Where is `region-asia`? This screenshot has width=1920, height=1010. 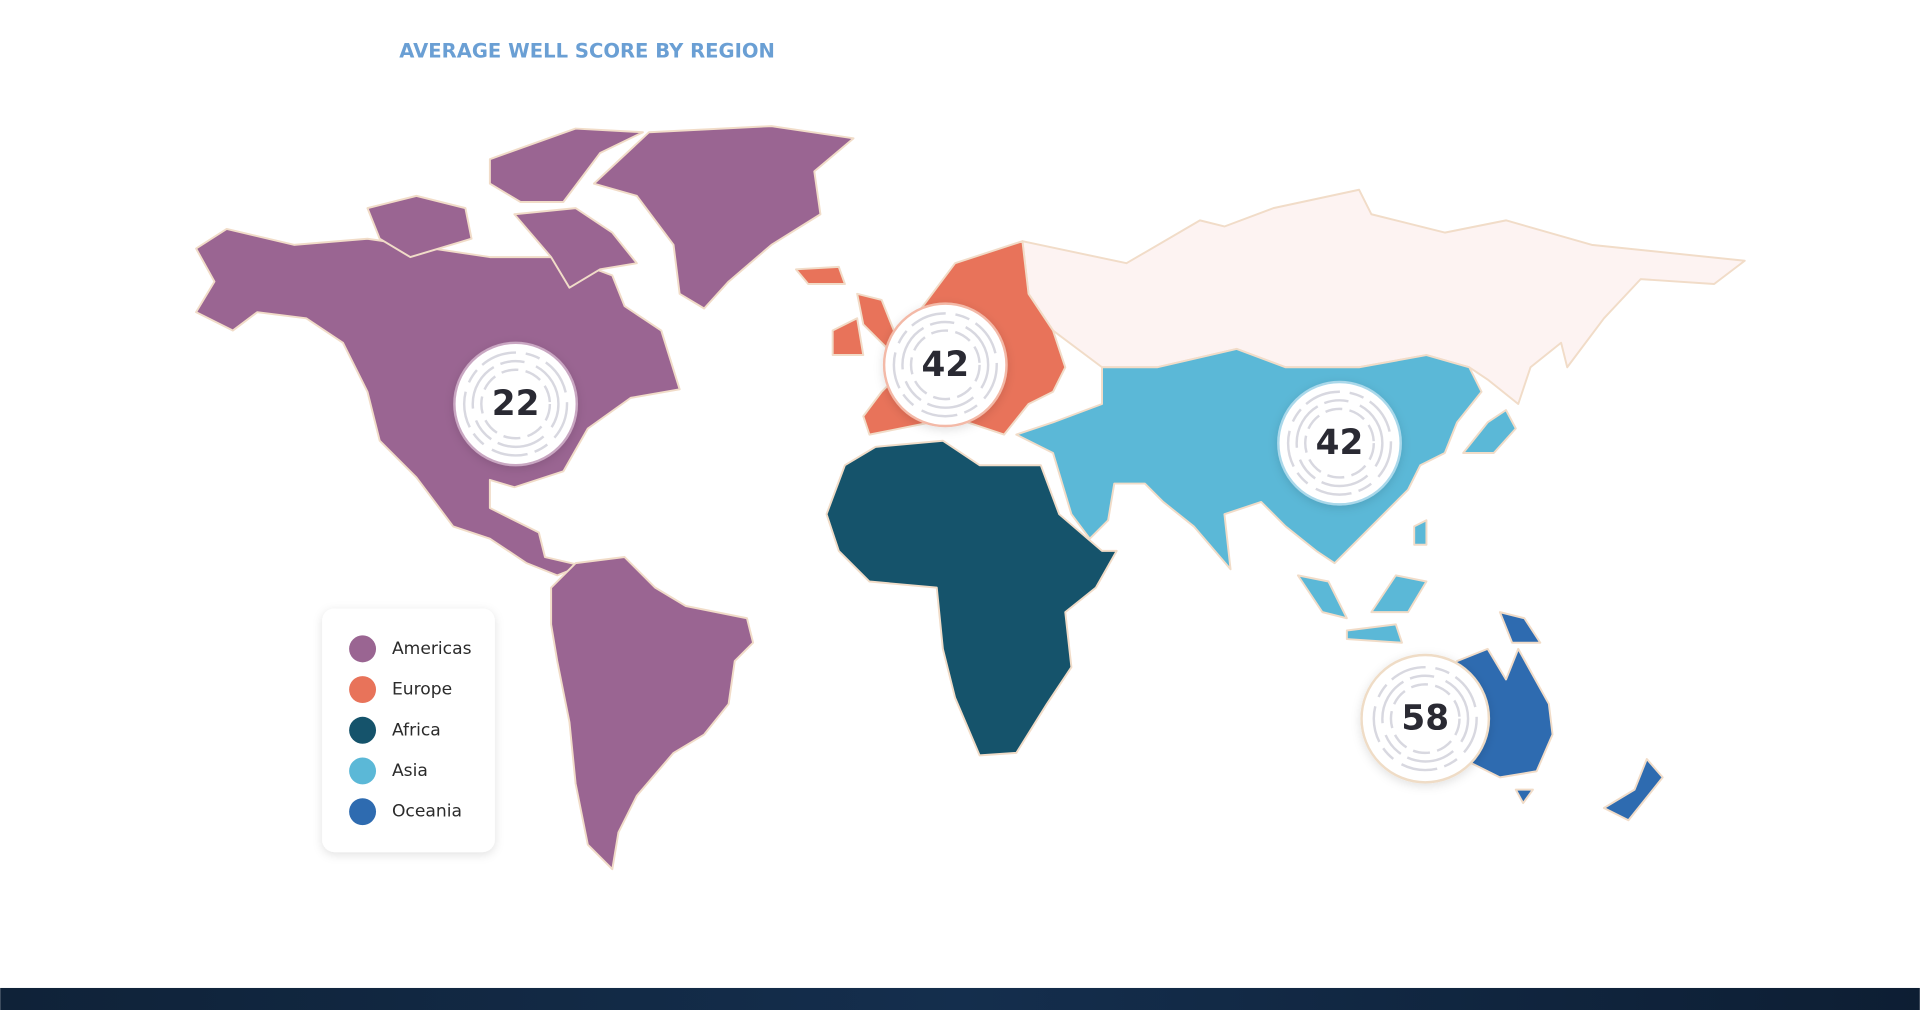
region-asia is located at coordinates (1266, 495).